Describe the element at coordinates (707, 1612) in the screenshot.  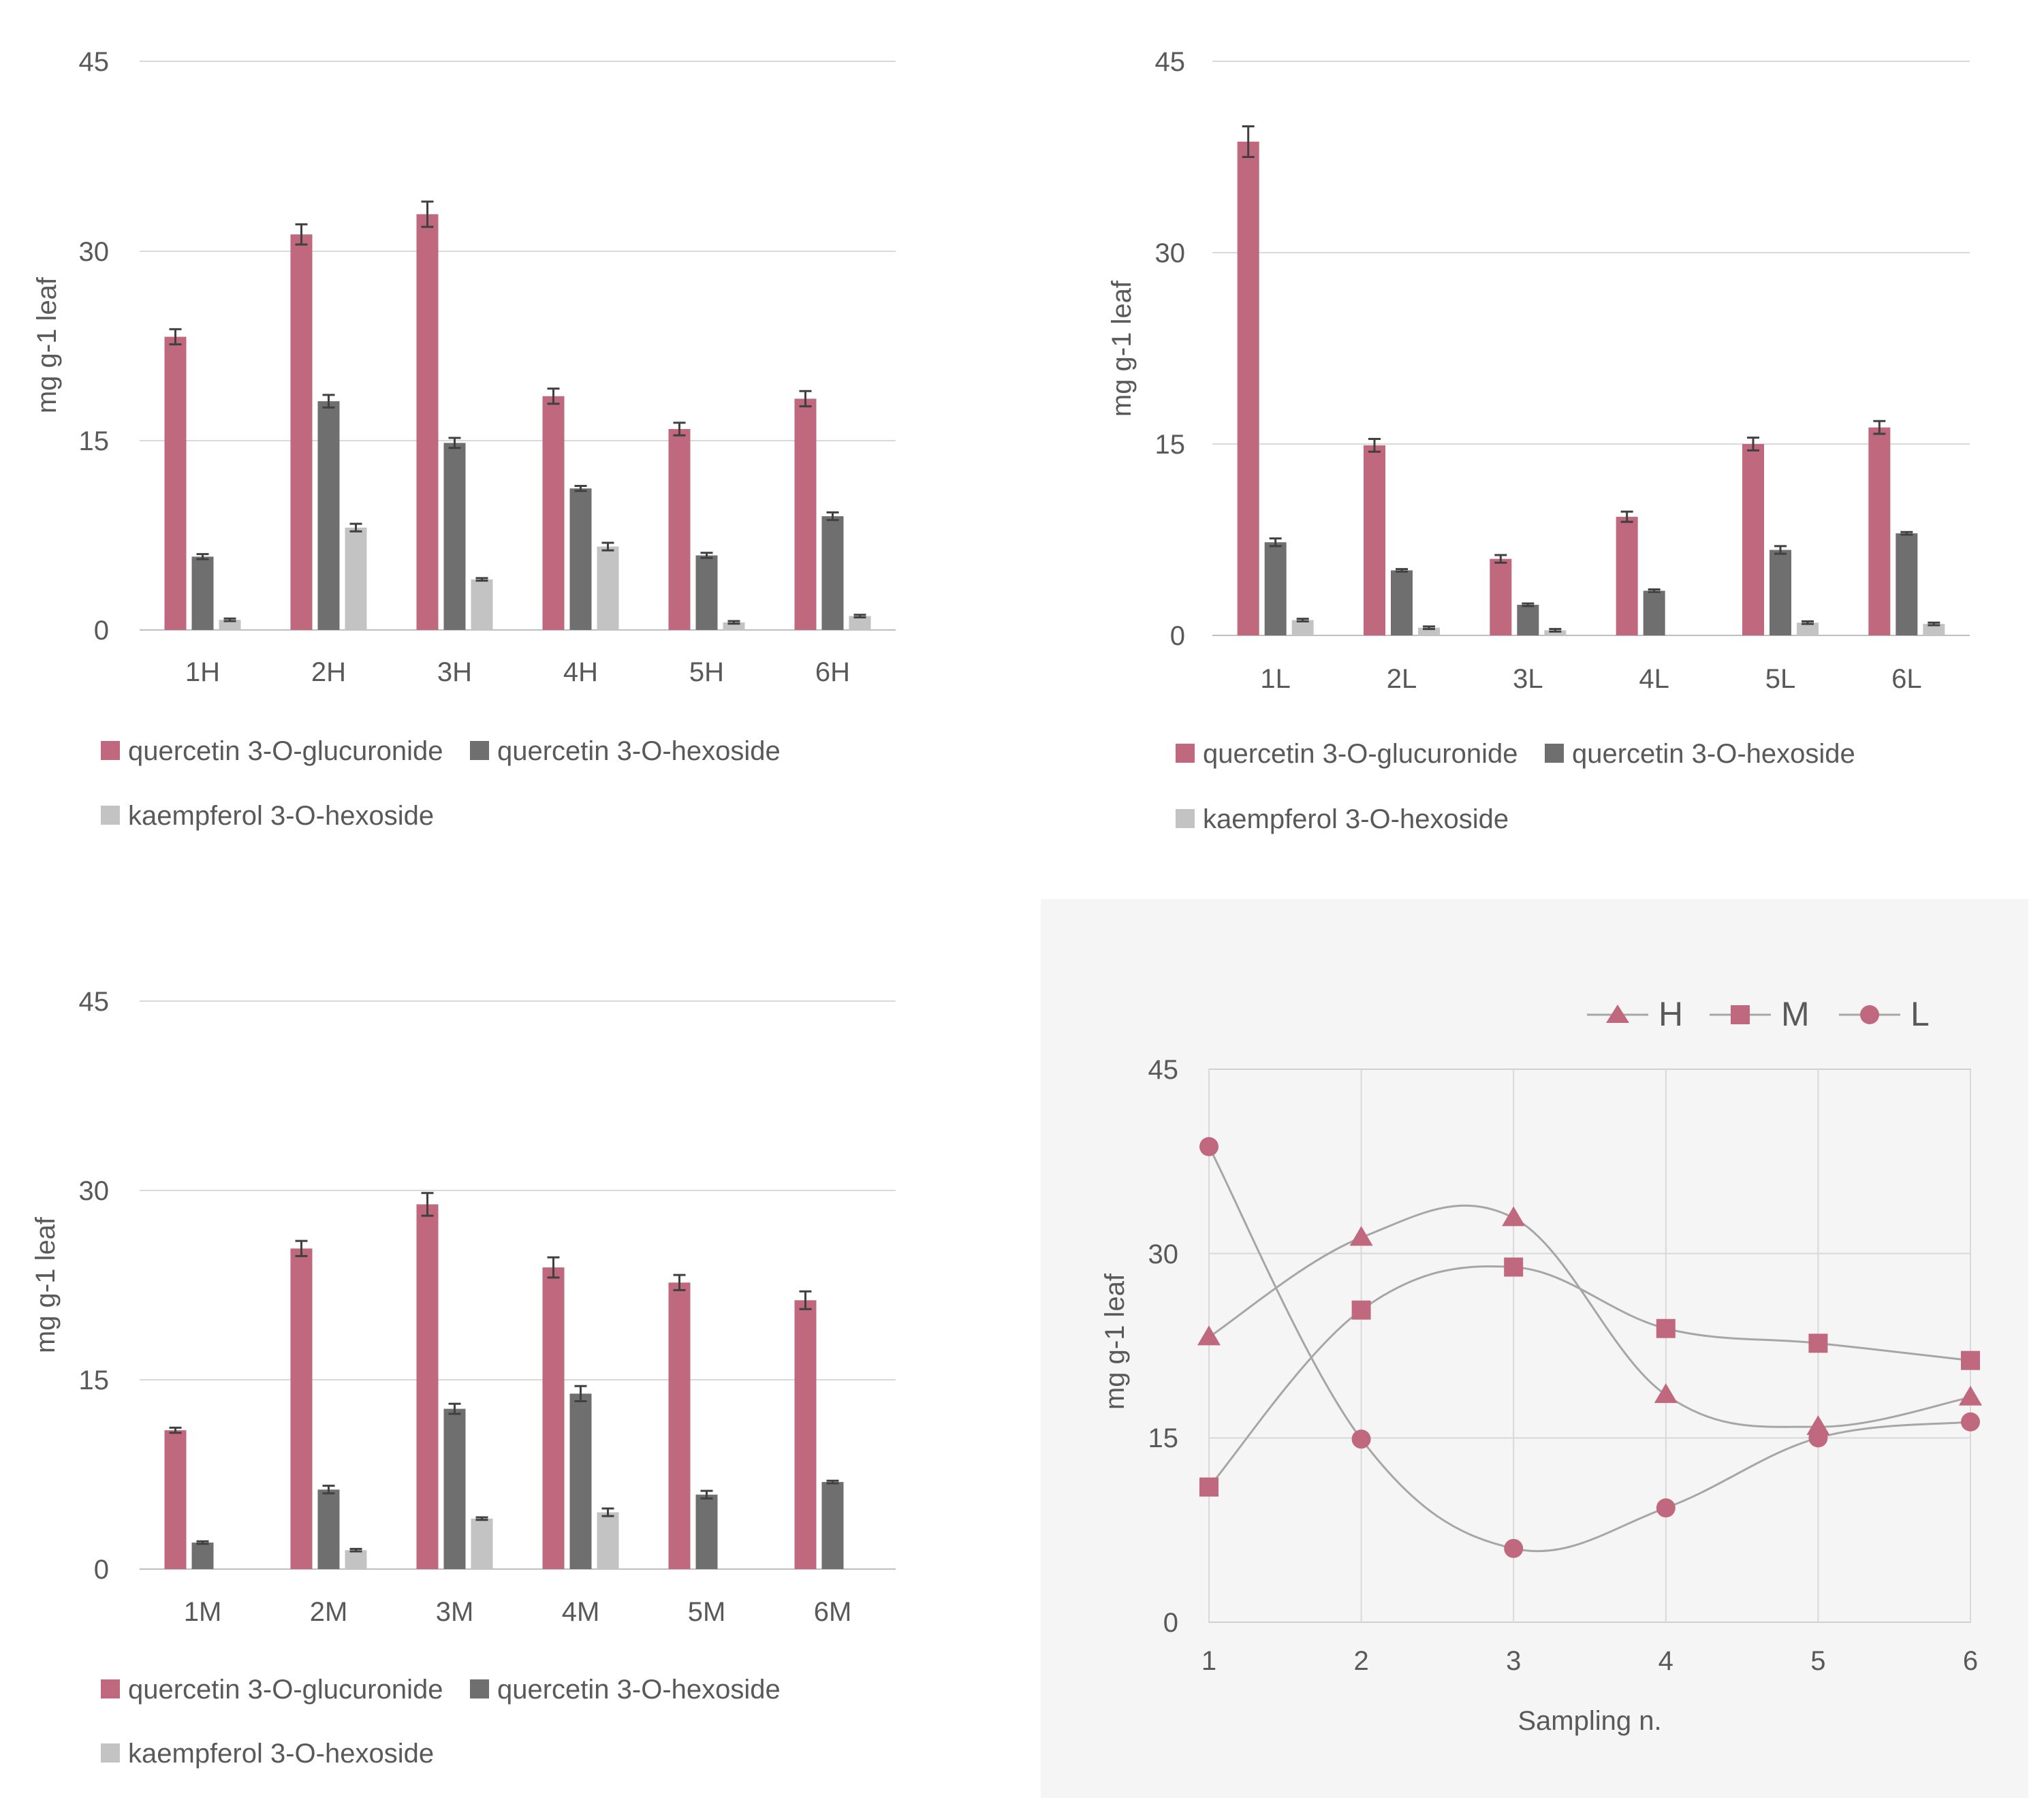
I see `x-tick-label: 5M` at that location.